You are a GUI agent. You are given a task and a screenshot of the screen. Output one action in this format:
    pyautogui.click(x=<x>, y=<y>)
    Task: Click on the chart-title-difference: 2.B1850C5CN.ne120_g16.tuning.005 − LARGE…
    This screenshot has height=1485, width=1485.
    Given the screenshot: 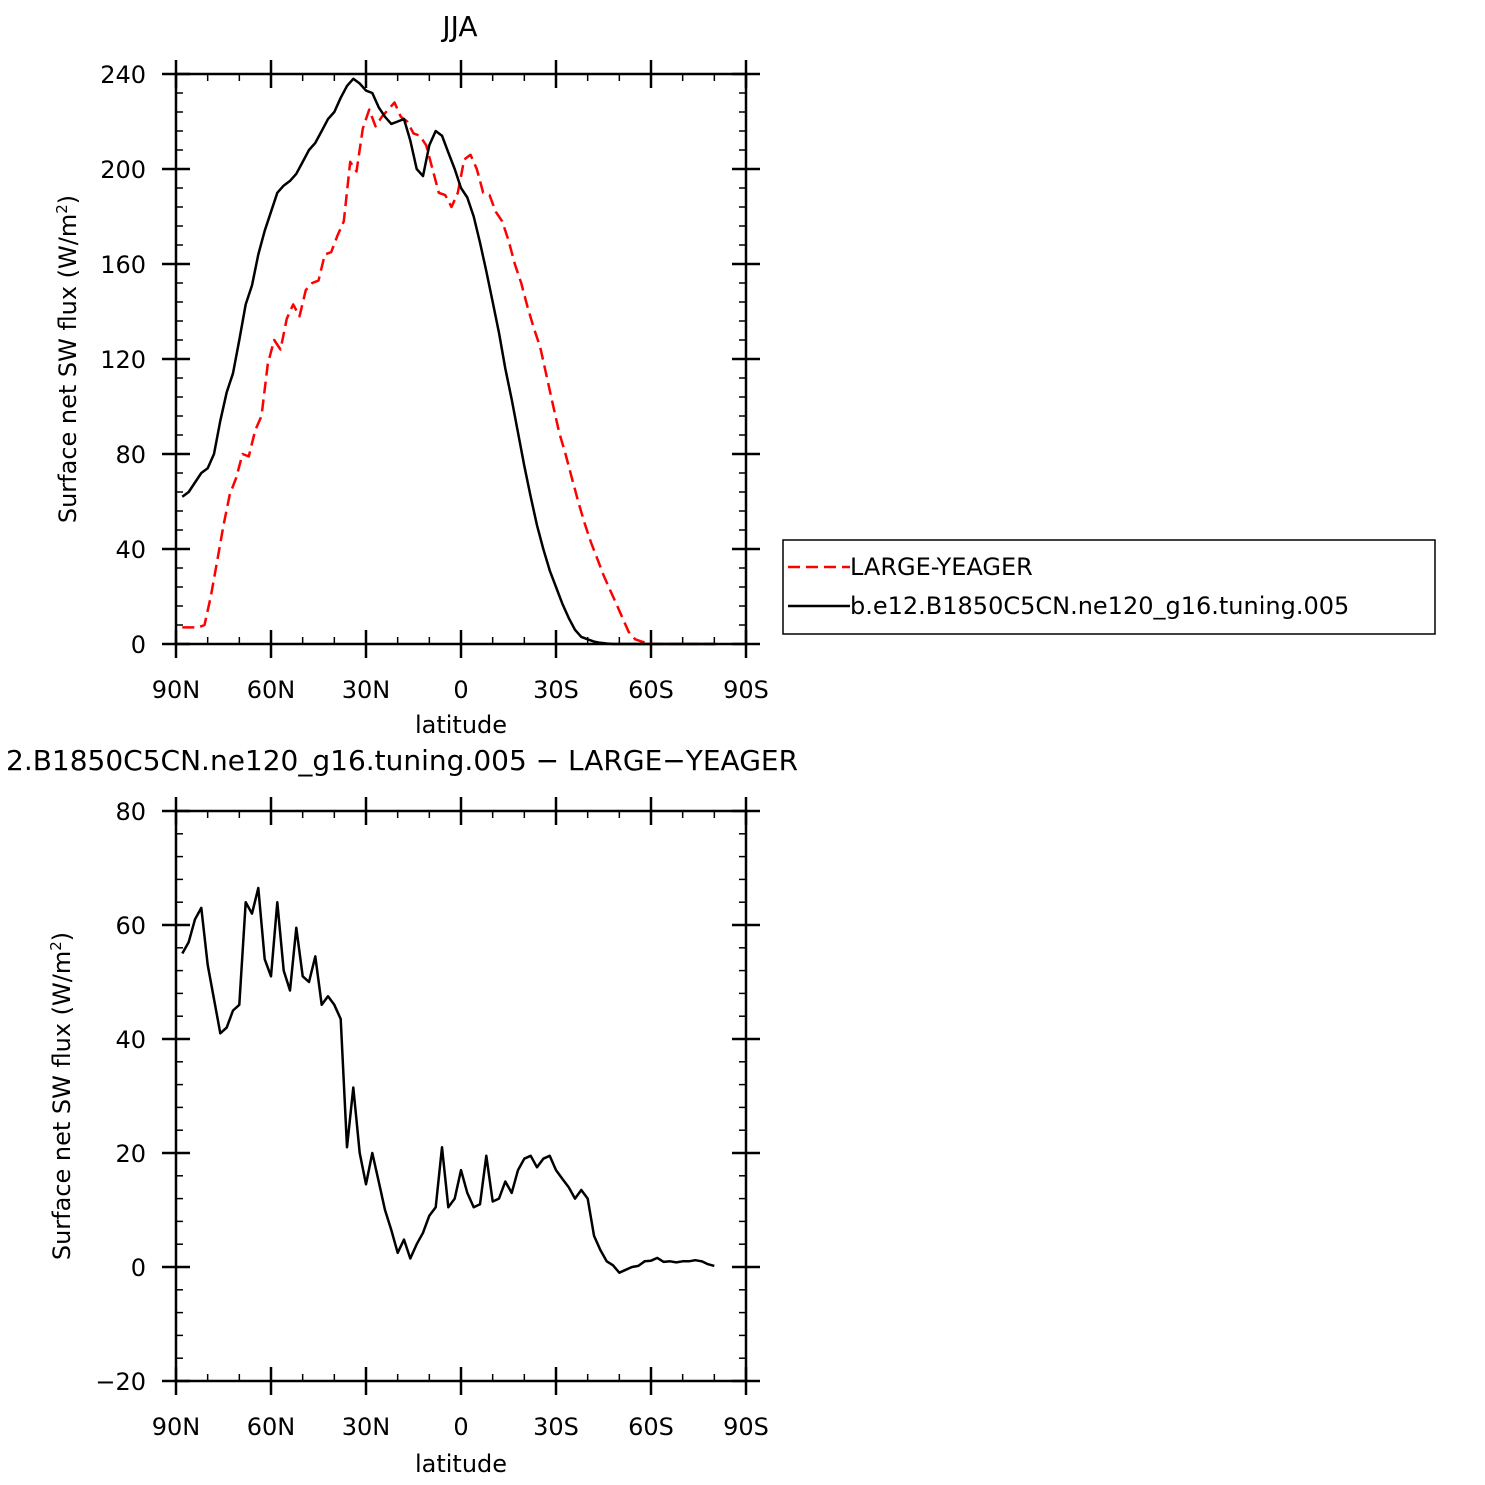 What is the action you would take?
    pyautogui.click(x=402, y=760)
    